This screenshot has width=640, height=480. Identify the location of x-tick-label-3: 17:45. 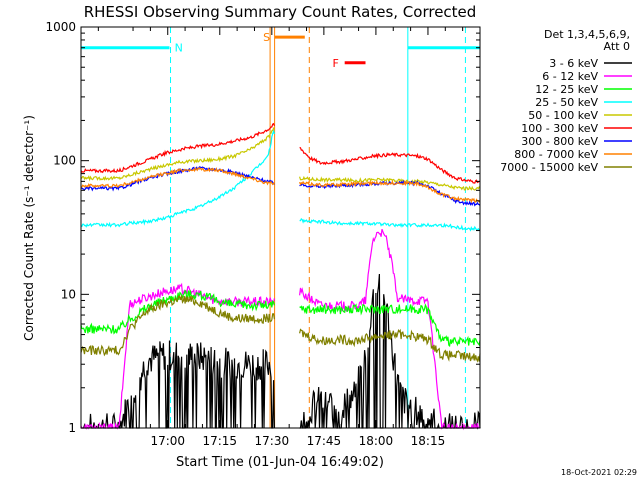
(324, 441).